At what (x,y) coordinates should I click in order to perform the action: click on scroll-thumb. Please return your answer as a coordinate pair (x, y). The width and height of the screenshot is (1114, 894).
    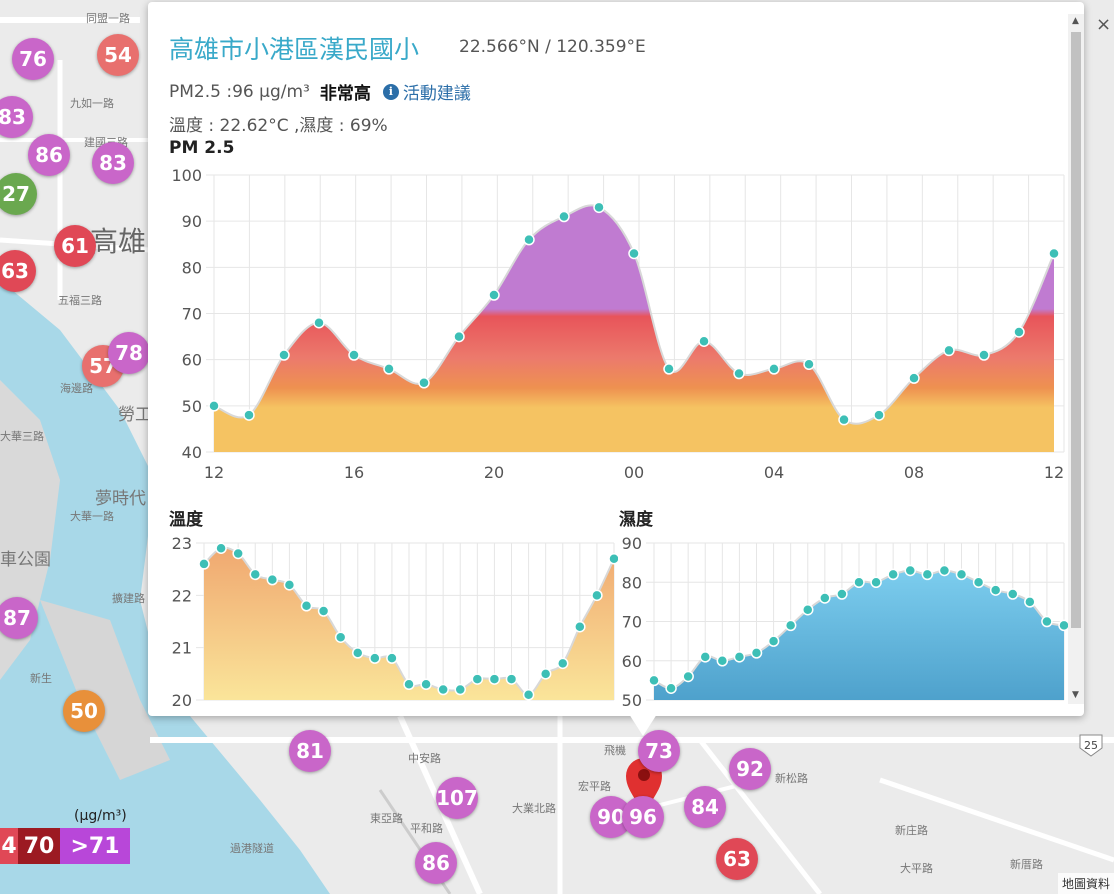
    Looking at the image, I should click on (1076, 330).